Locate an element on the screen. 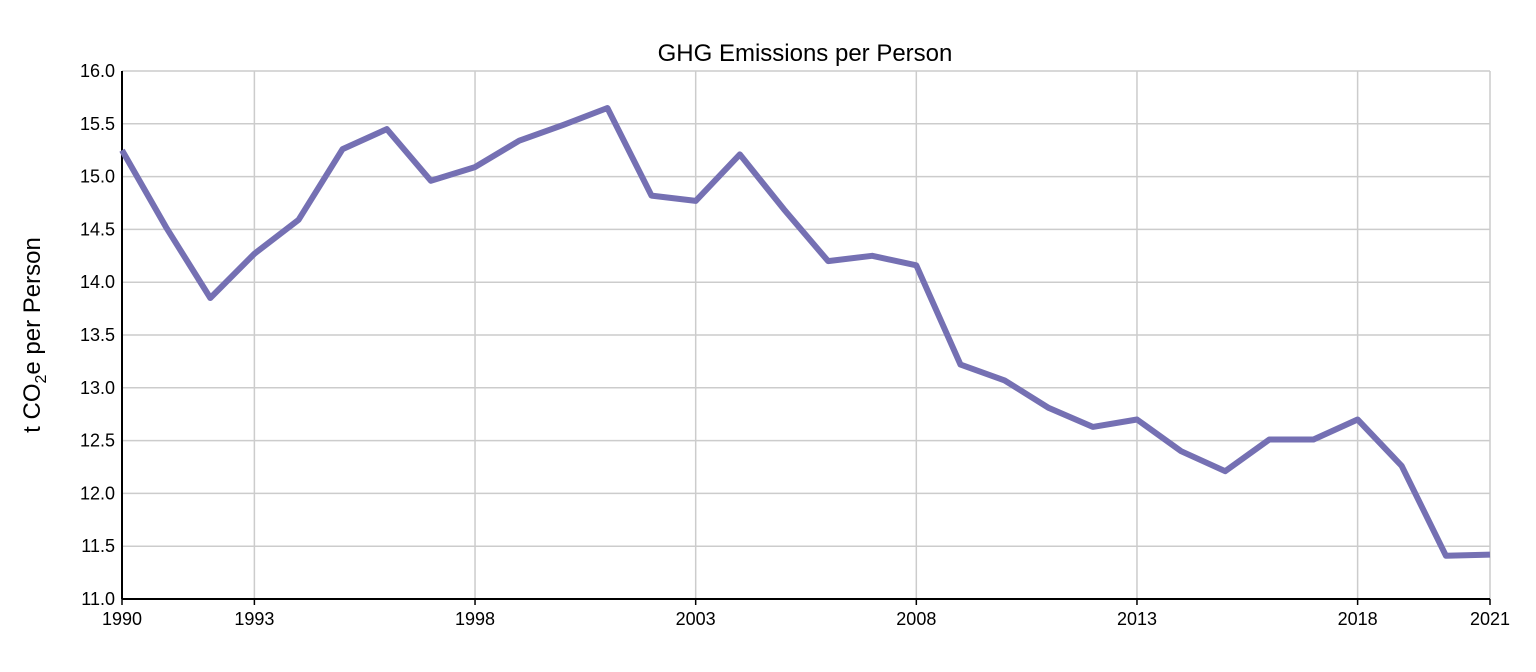  y-tick-label: 16.0 is located at coordinates (97, 71).